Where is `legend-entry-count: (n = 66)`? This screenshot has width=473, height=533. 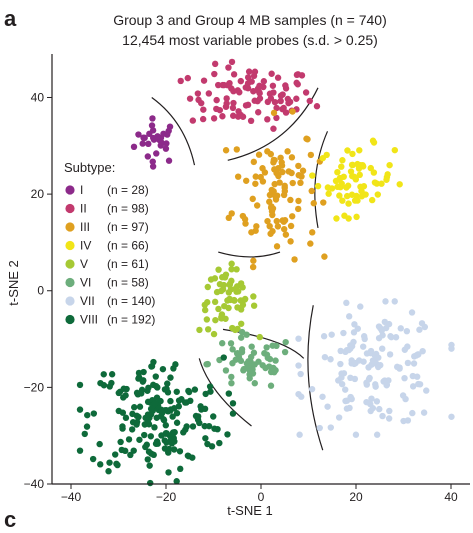
legend-entry-count: (n = 66) is located at coordinates (128, 246).